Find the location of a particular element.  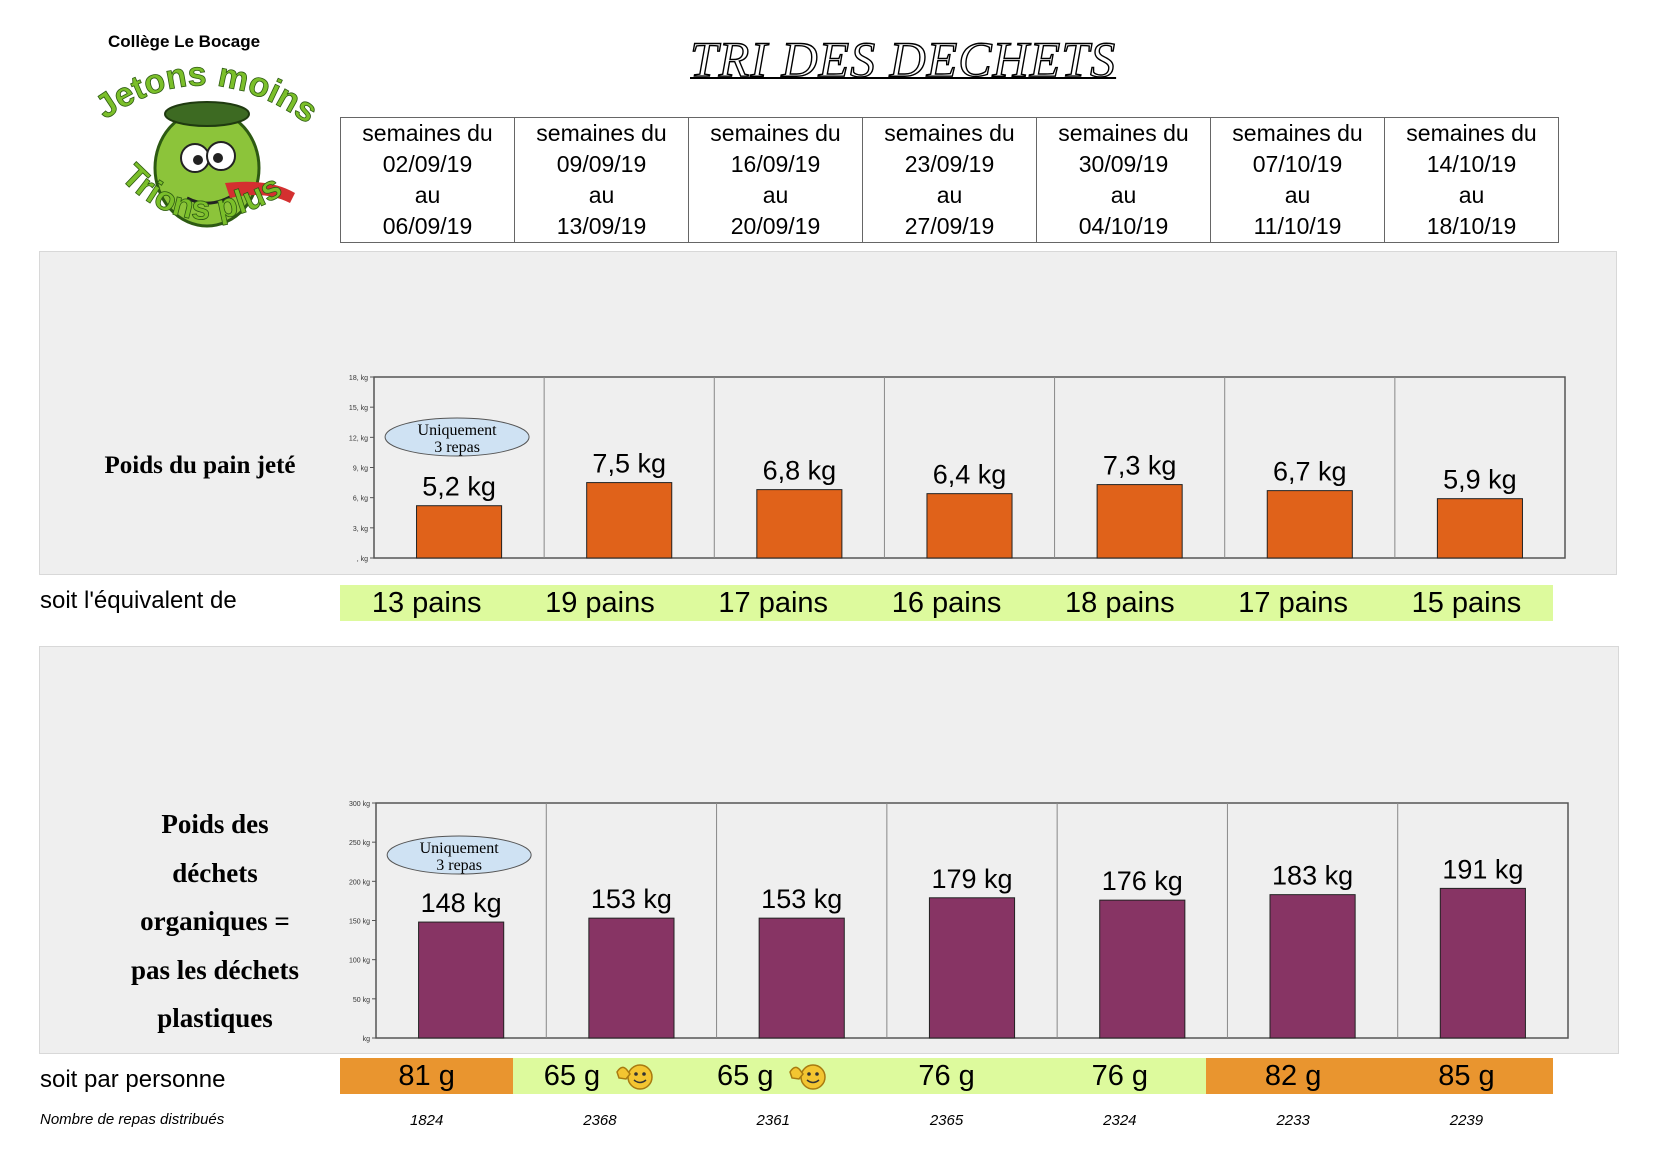

meals-count: 2361 is located at coordinates (773, 1120).